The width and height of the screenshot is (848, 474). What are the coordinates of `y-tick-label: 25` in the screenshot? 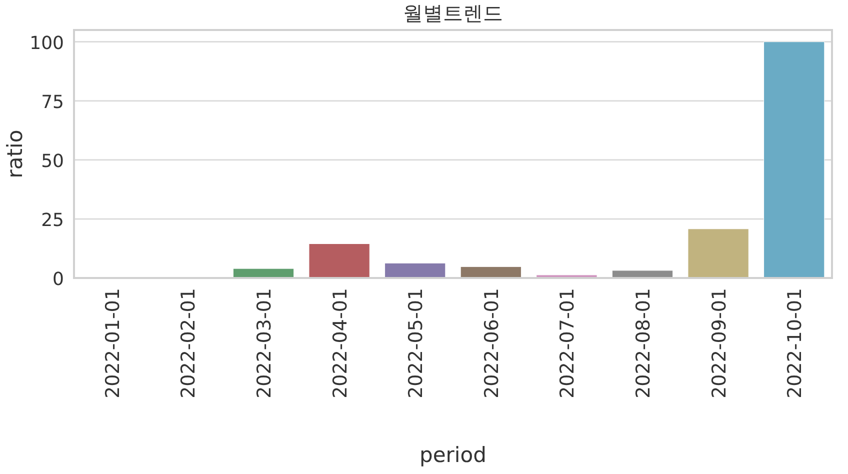 It's located at (52, 220).